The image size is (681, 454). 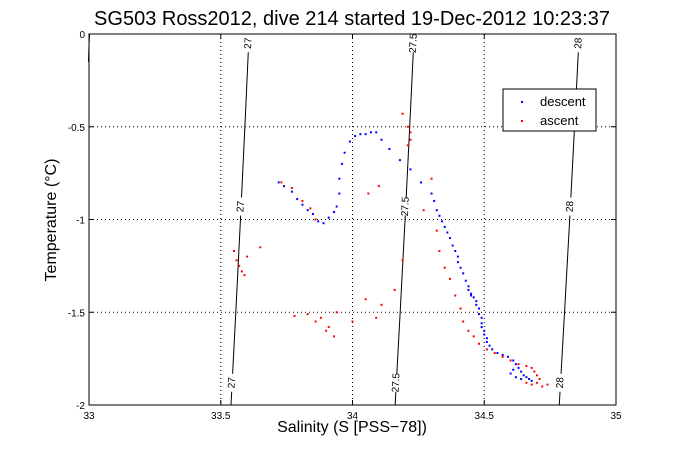 What do you see at coordinates (77, 128) in the screenshot?
I see `y-tick-label-1: -0.5` at bounding box center [77, 128].